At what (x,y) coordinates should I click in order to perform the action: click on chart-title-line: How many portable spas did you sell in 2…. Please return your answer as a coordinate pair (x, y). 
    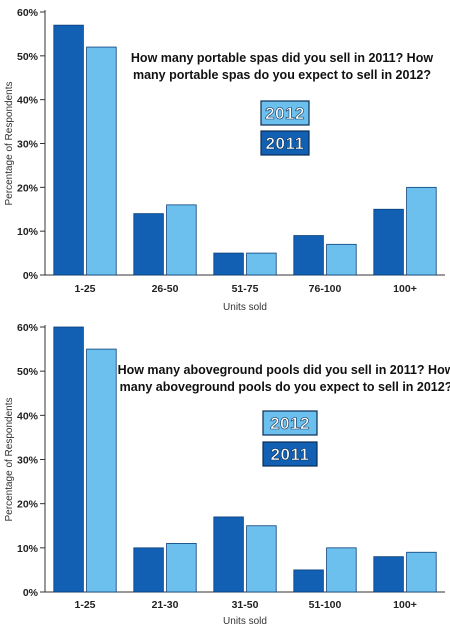
    Looking at the image, I should click on (282, 58).